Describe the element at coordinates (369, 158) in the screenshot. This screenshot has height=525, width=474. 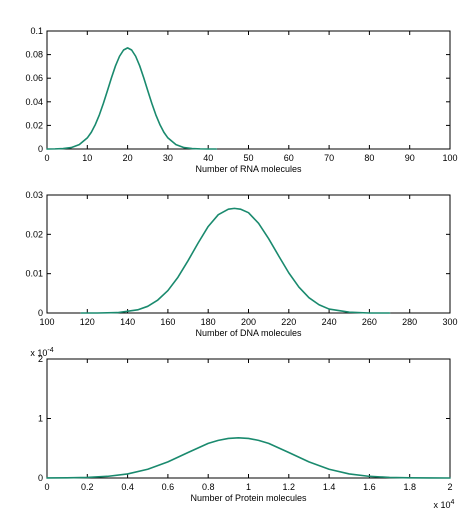
I see `x-tick-label: 80` at that location.